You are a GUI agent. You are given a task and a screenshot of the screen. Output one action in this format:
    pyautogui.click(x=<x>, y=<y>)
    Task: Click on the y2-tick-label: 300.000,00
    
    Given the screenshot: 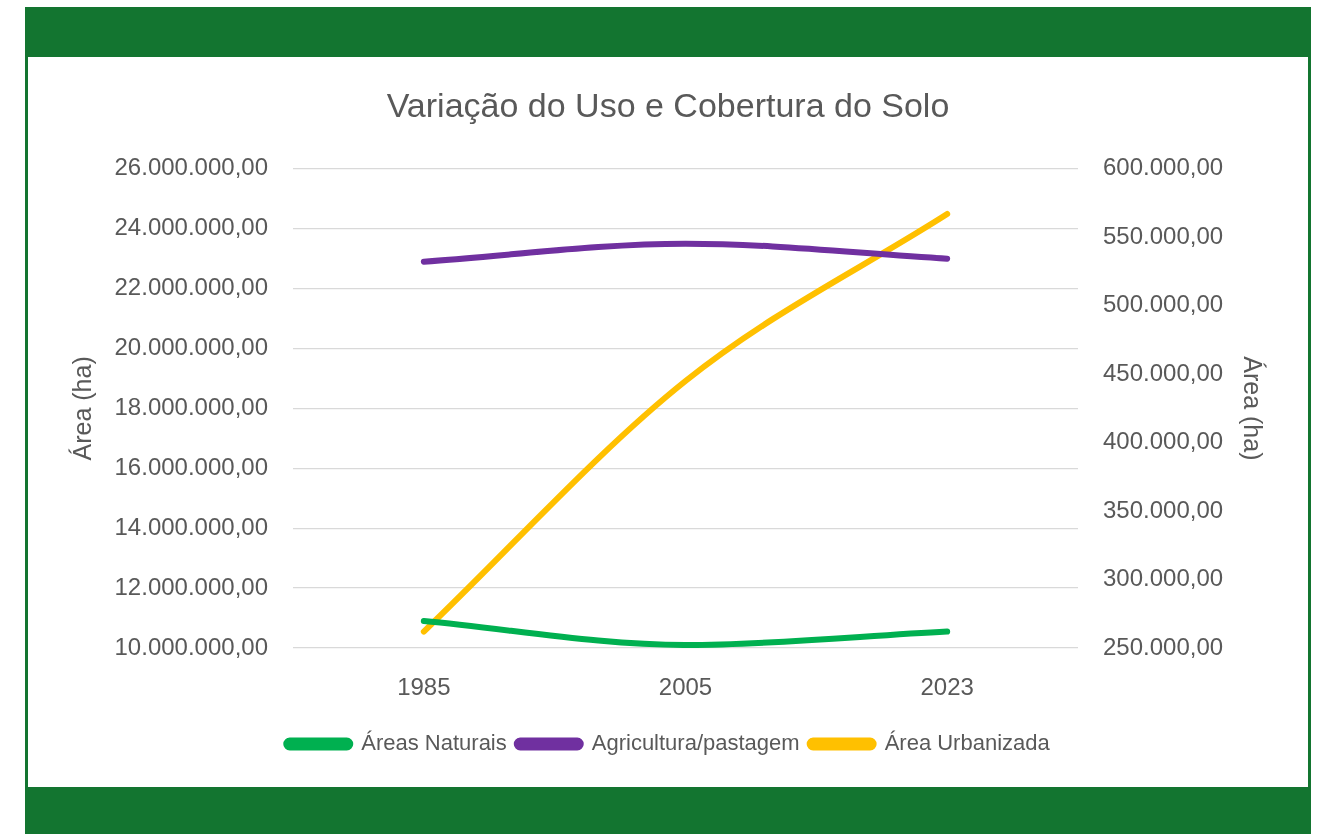 What is the action you would take?
    pyautogui.click(x=1163, y=578)
    